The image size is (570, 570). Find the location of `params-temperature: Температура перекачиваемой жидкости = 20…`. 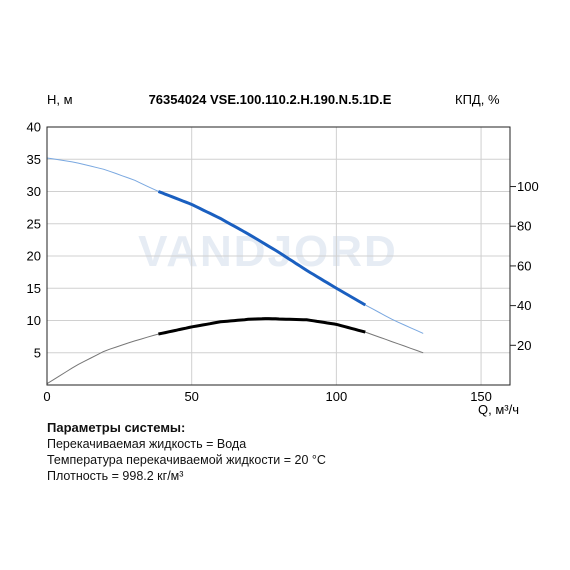

params-temperature: Температура перекачиваемой жидкости = 20… is located at coordinates (186, 460).